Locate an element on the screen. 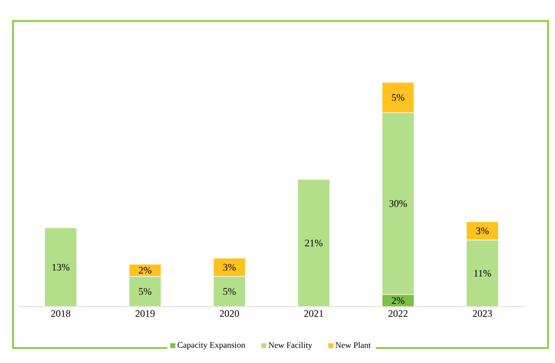  legend-label: New Plant is located at coordinates (353, 345).